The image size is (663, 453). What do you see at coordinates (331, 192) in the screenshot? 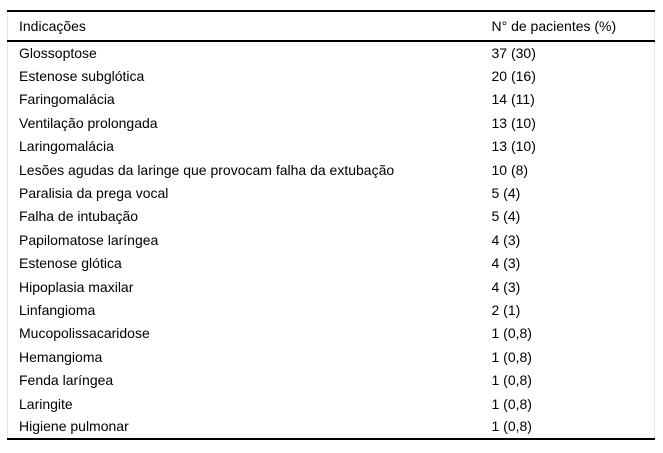
I see `table-row: Paralisia da prega vocal 5 (4)` at bounding box center [331, 192].